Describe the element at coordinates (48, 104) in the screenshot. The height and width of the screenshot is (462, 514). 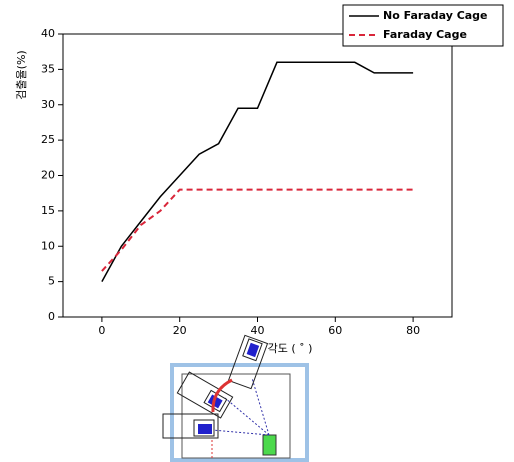
I see `y-tick-label: 30` at that location.